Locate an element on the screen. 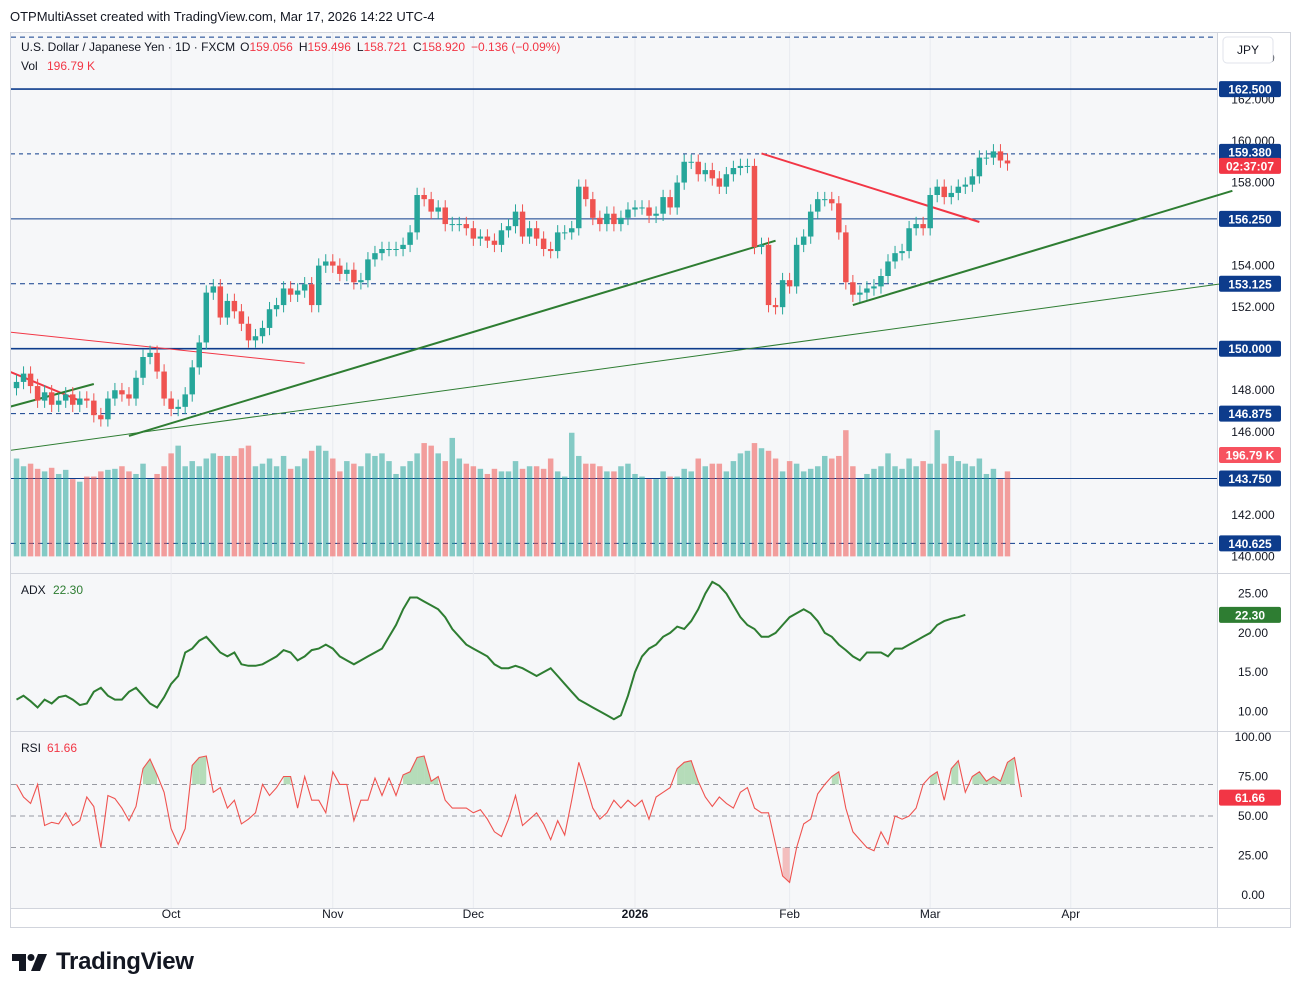 The image size is (1301, 996). legend-symbol: U.S. Dollar / Japanese Yen · 1D · FXCM is located at coordinates (128, 47).